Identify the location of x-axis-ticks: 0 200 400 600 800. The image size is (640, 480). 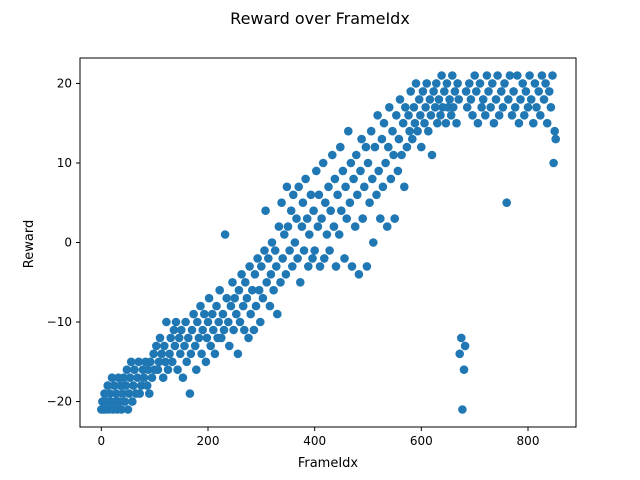
(318, 437).